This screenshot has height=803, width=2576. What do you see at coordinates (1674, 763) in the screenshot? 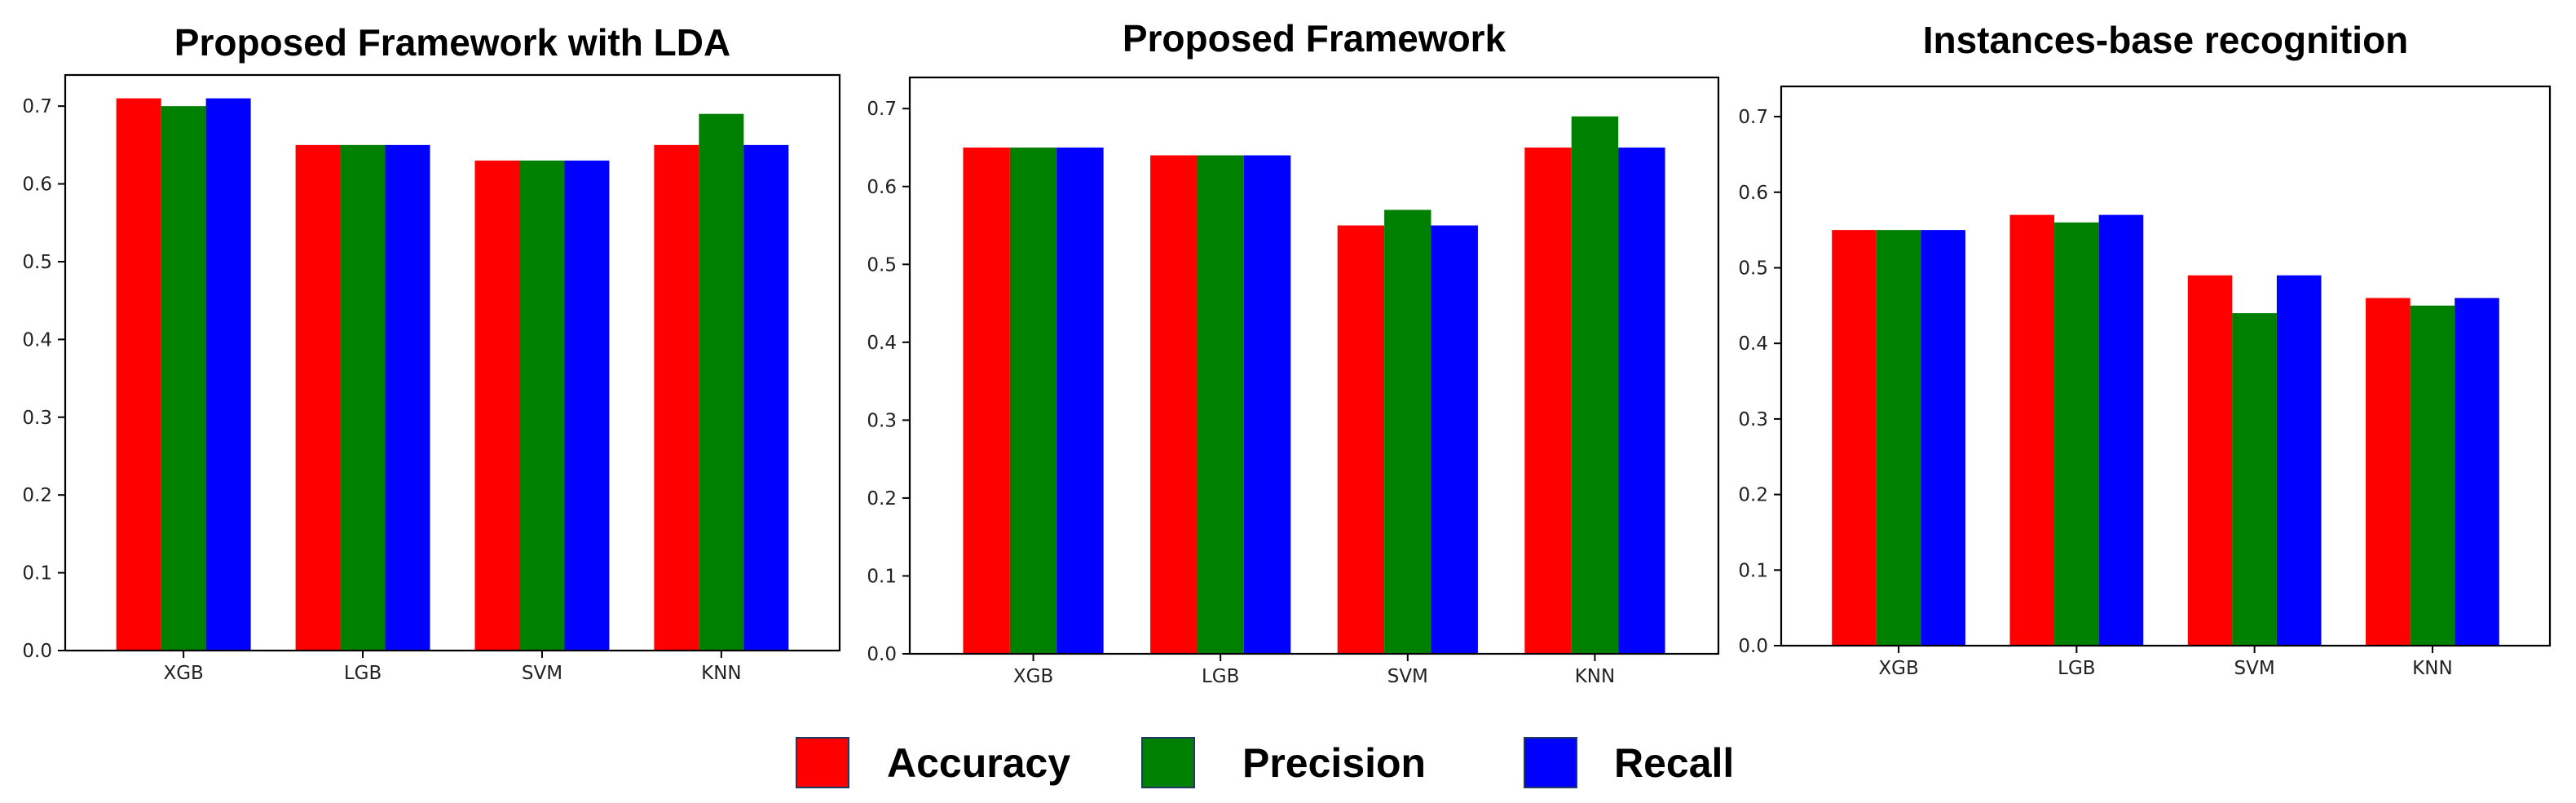
I see `legend-label-recall: Recall` at bounding box center [1674, 763].